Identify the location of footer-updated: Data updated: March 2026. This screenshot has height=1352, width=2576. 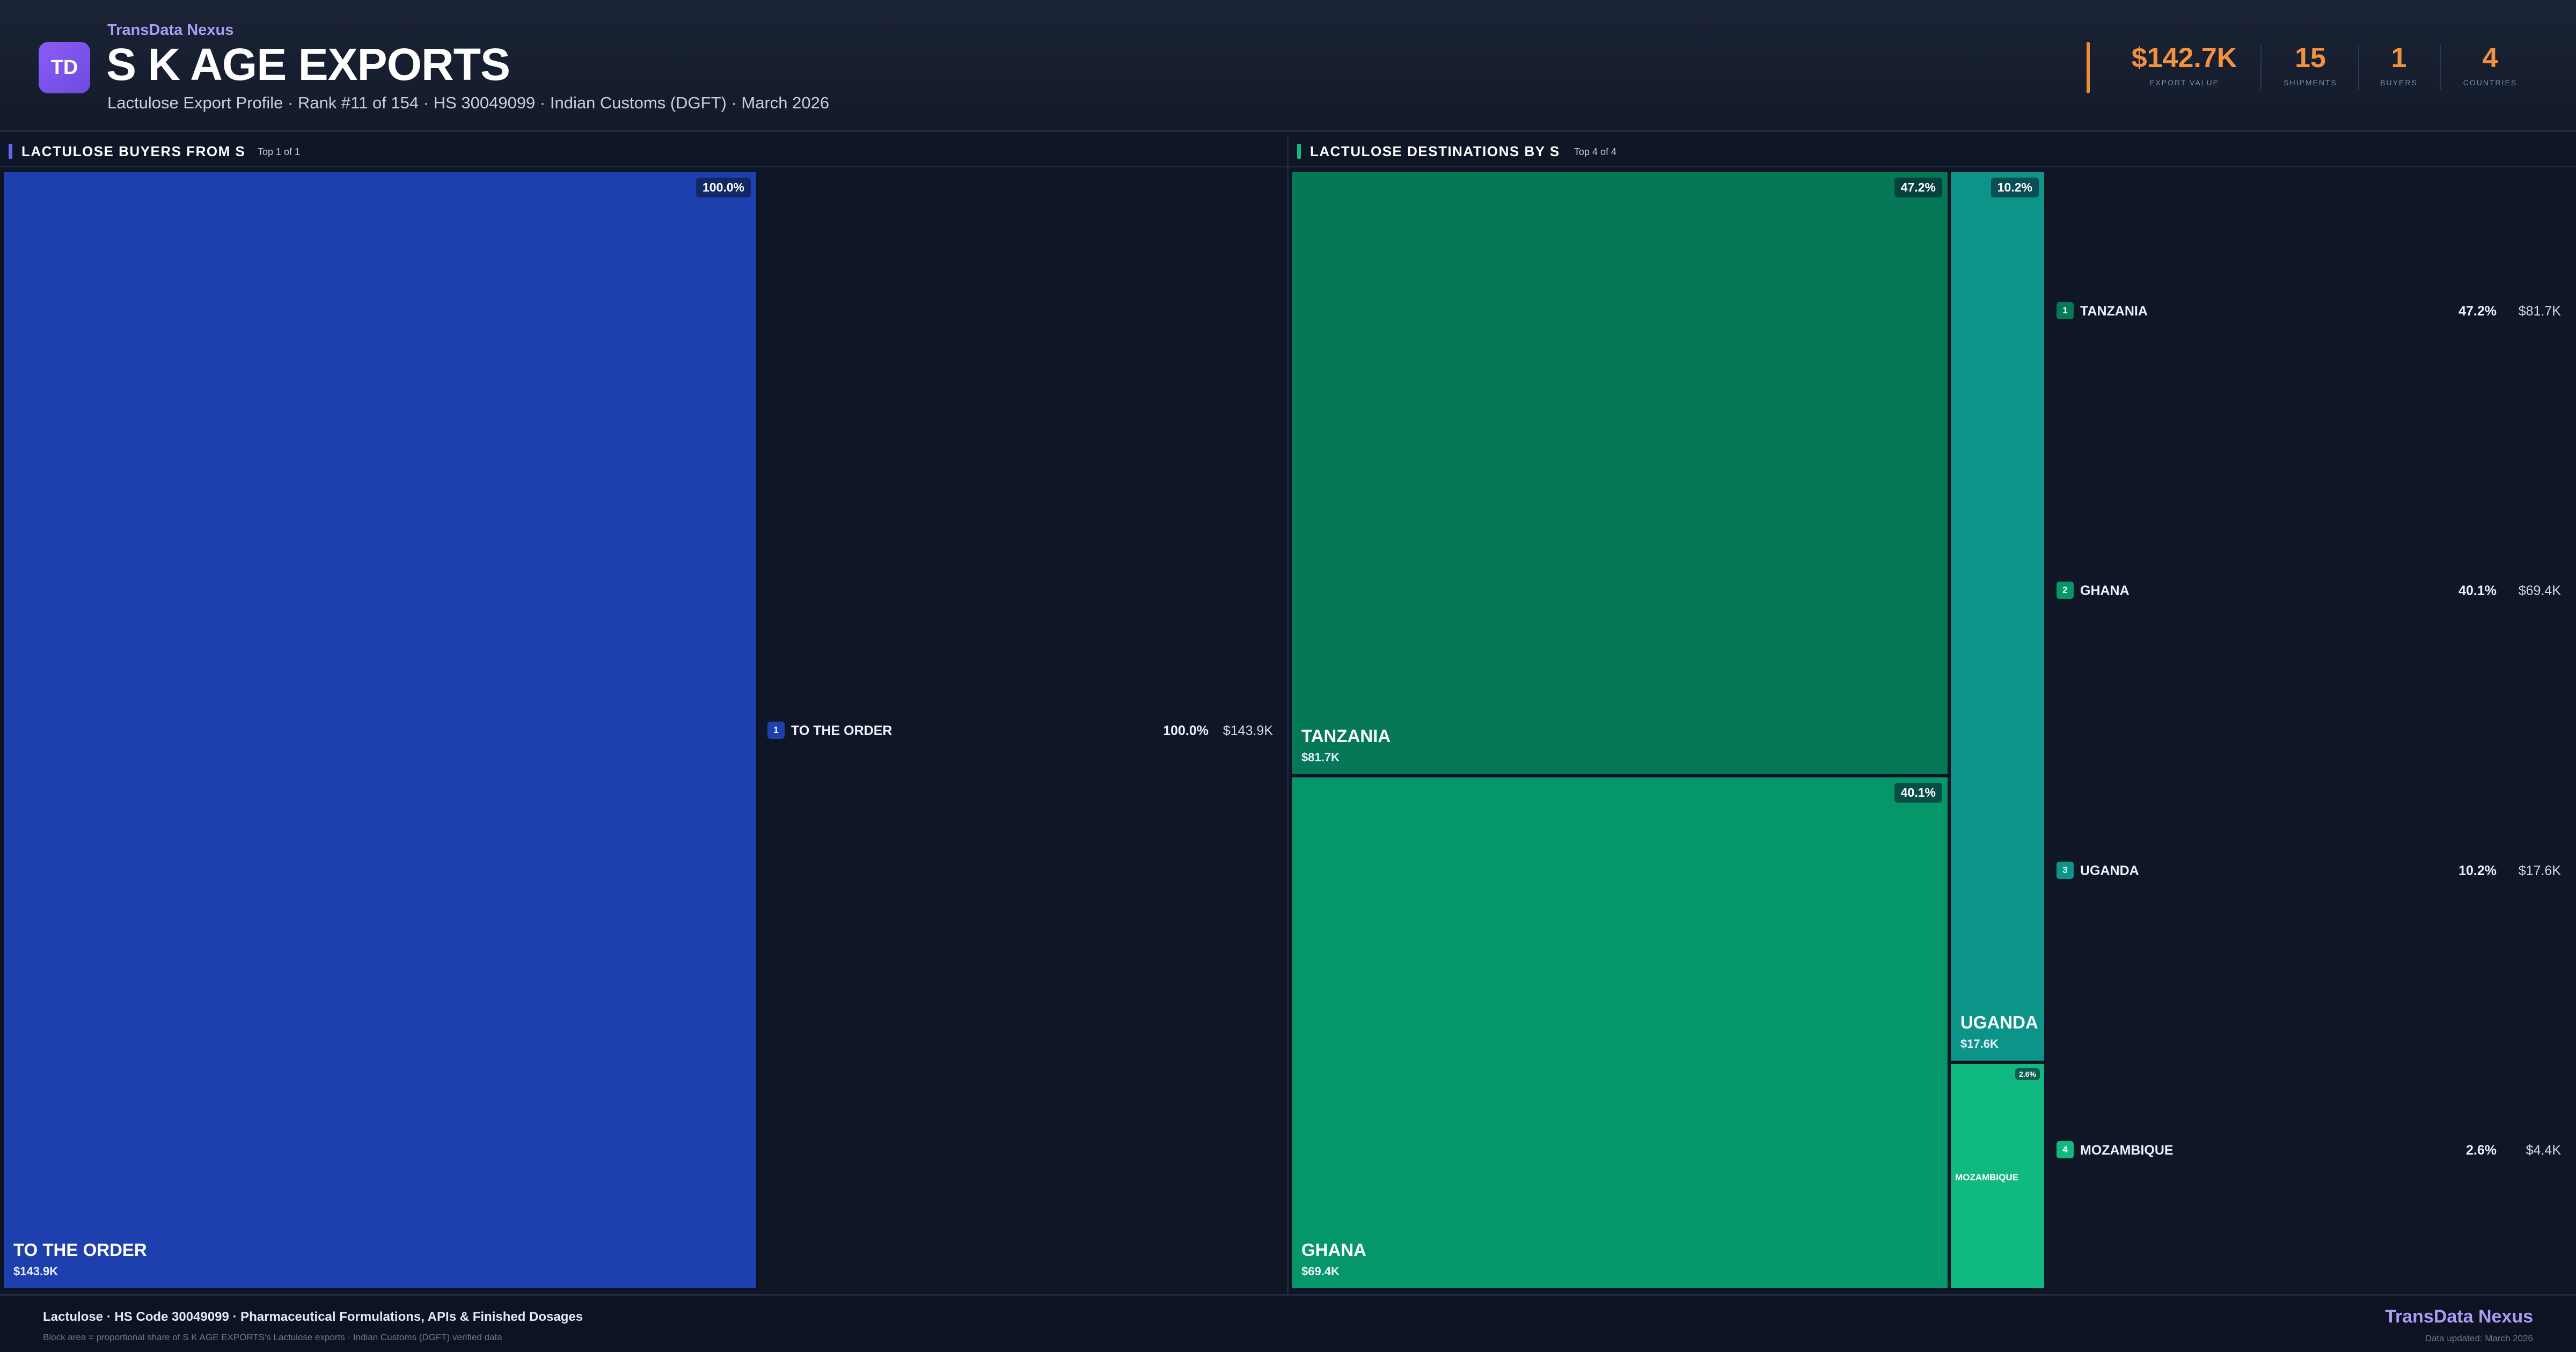
(2479, 1338).